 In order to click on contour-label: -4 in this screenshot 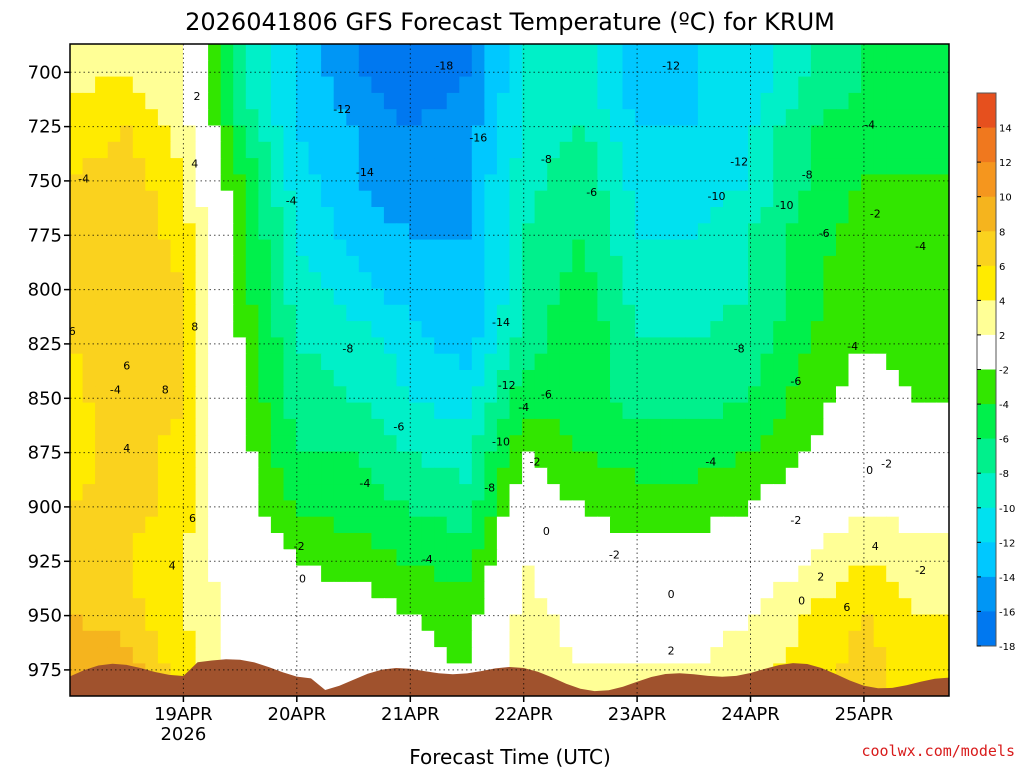, I will do `click(291, 201)`.